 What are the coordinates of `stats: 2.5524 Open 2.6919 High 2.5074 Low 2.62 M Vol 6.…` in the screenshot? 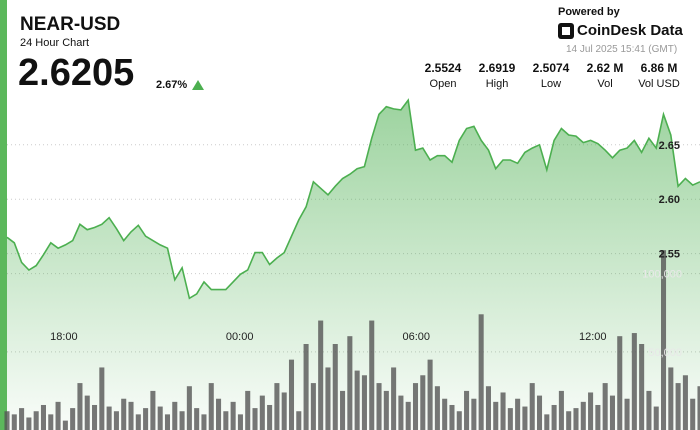 It's located at (551, 75).